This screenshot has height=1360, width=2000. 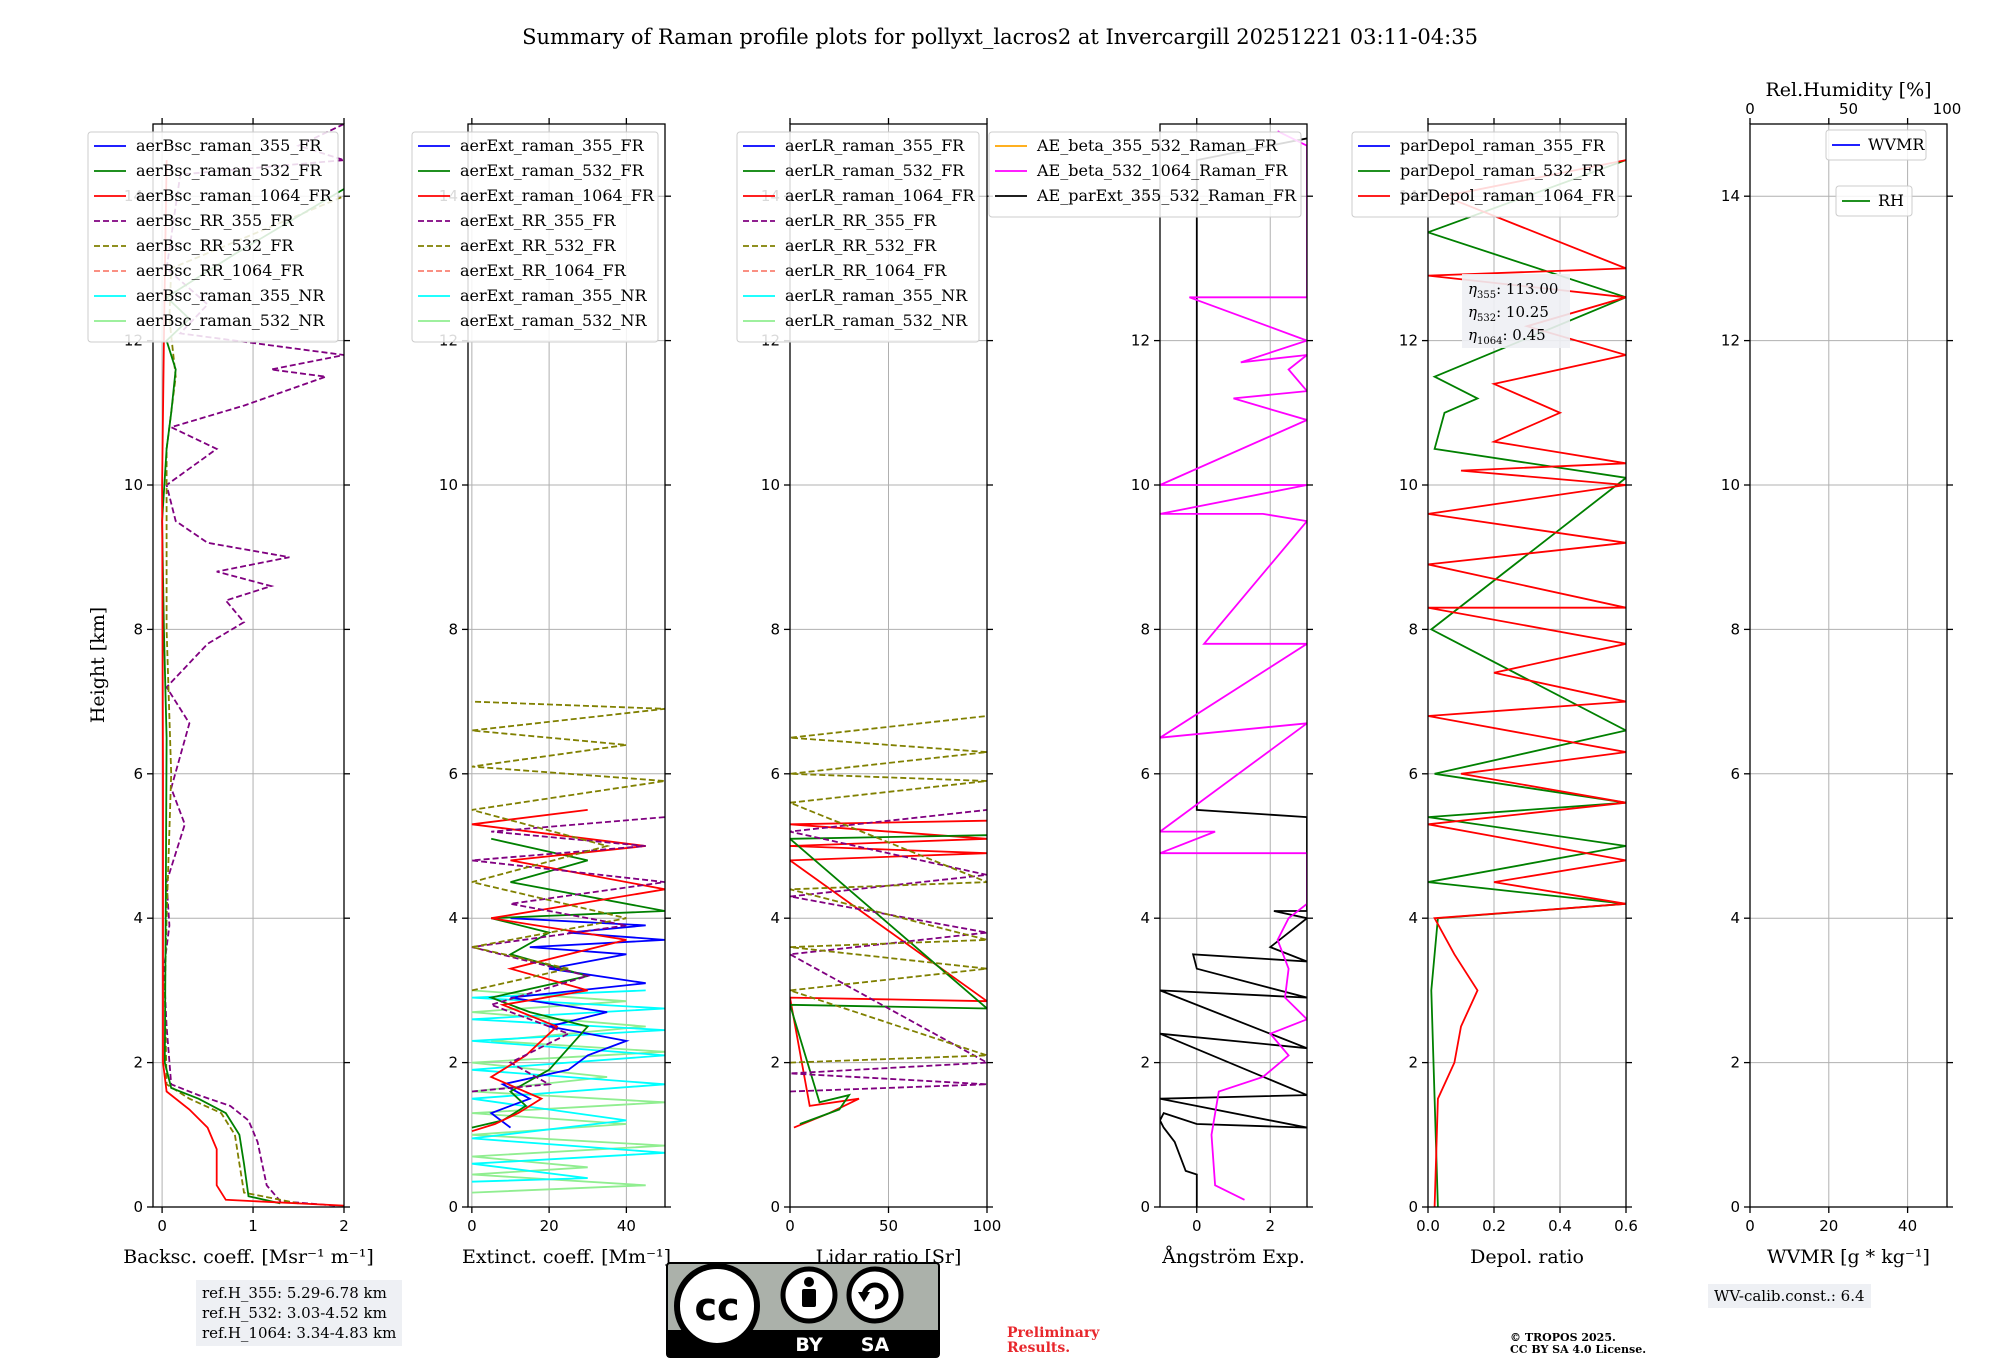 I want to click on legend-label: aerExt_raman_532_FR, so click(x=552, y=170).